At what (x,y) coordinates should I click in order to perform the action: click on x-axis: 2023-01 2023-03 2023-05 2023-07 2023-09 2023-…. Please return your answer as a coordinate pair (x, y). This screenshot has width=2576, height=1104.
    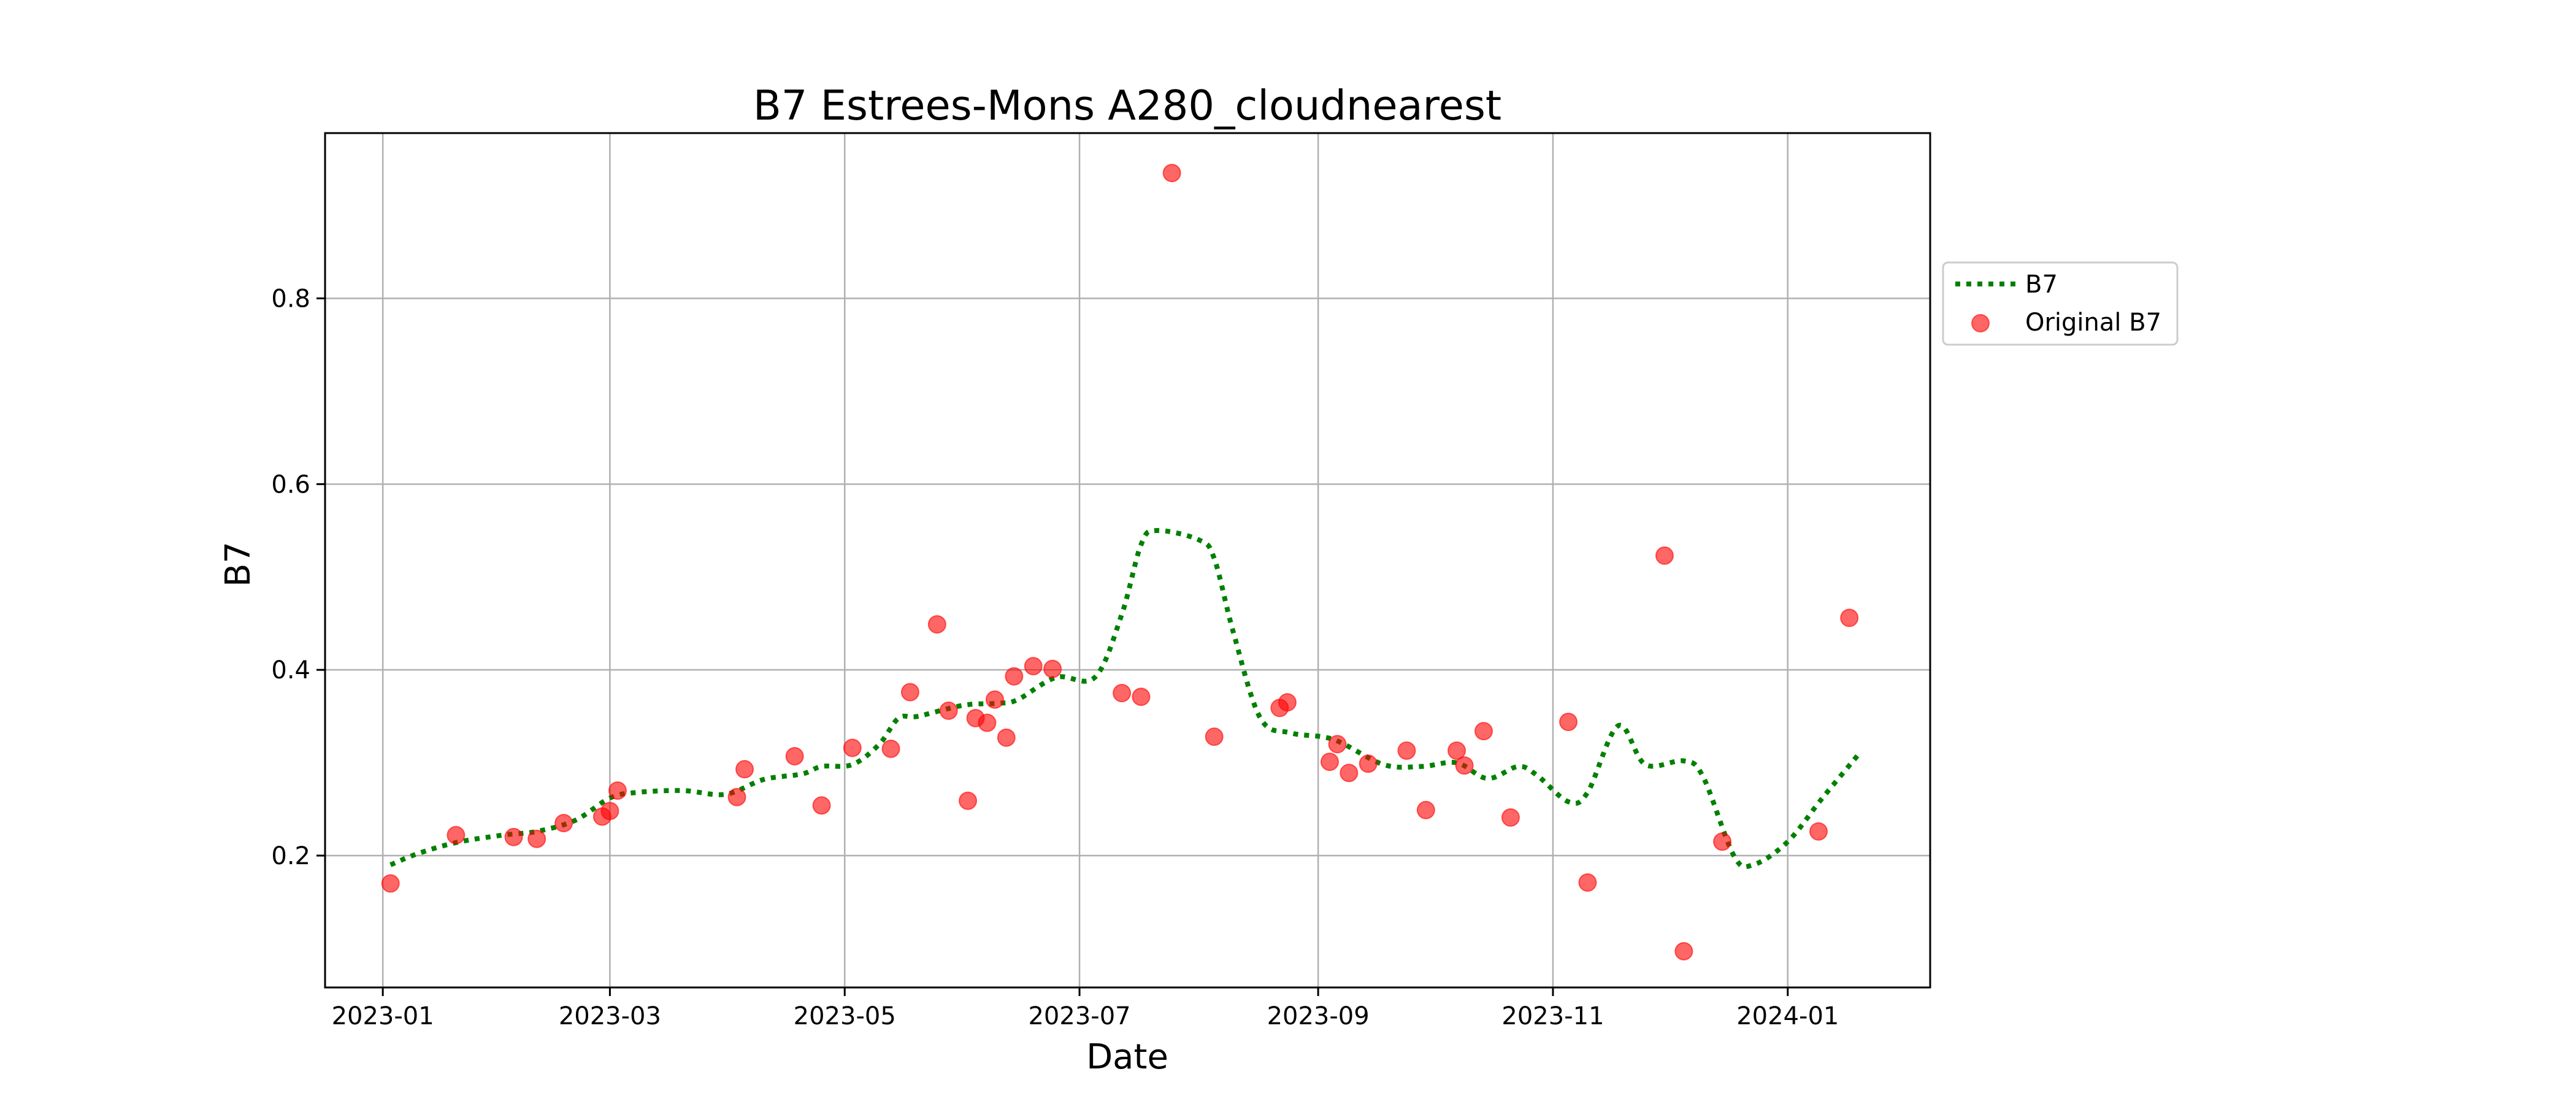
    Looking at the image, I should click on (1085, 1008).